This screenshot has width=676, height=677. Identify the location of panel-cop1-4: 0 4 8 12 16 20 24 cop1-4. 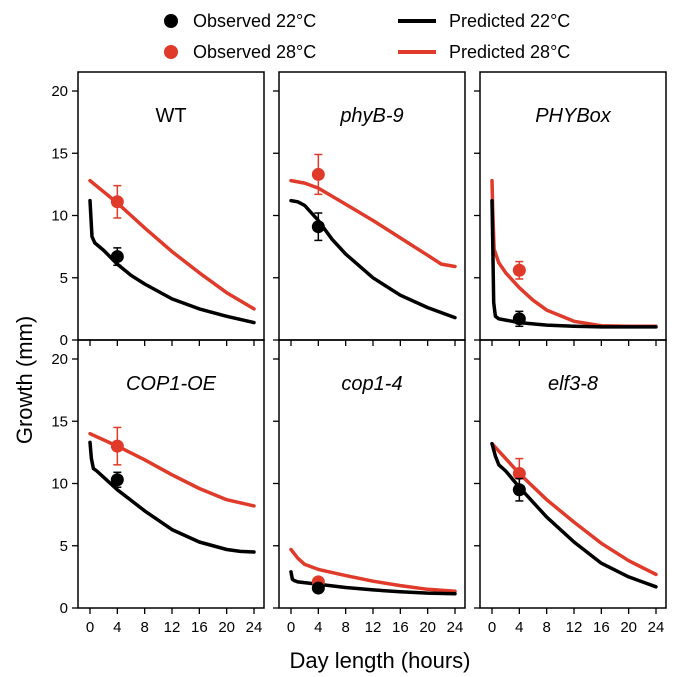
(369, 487).